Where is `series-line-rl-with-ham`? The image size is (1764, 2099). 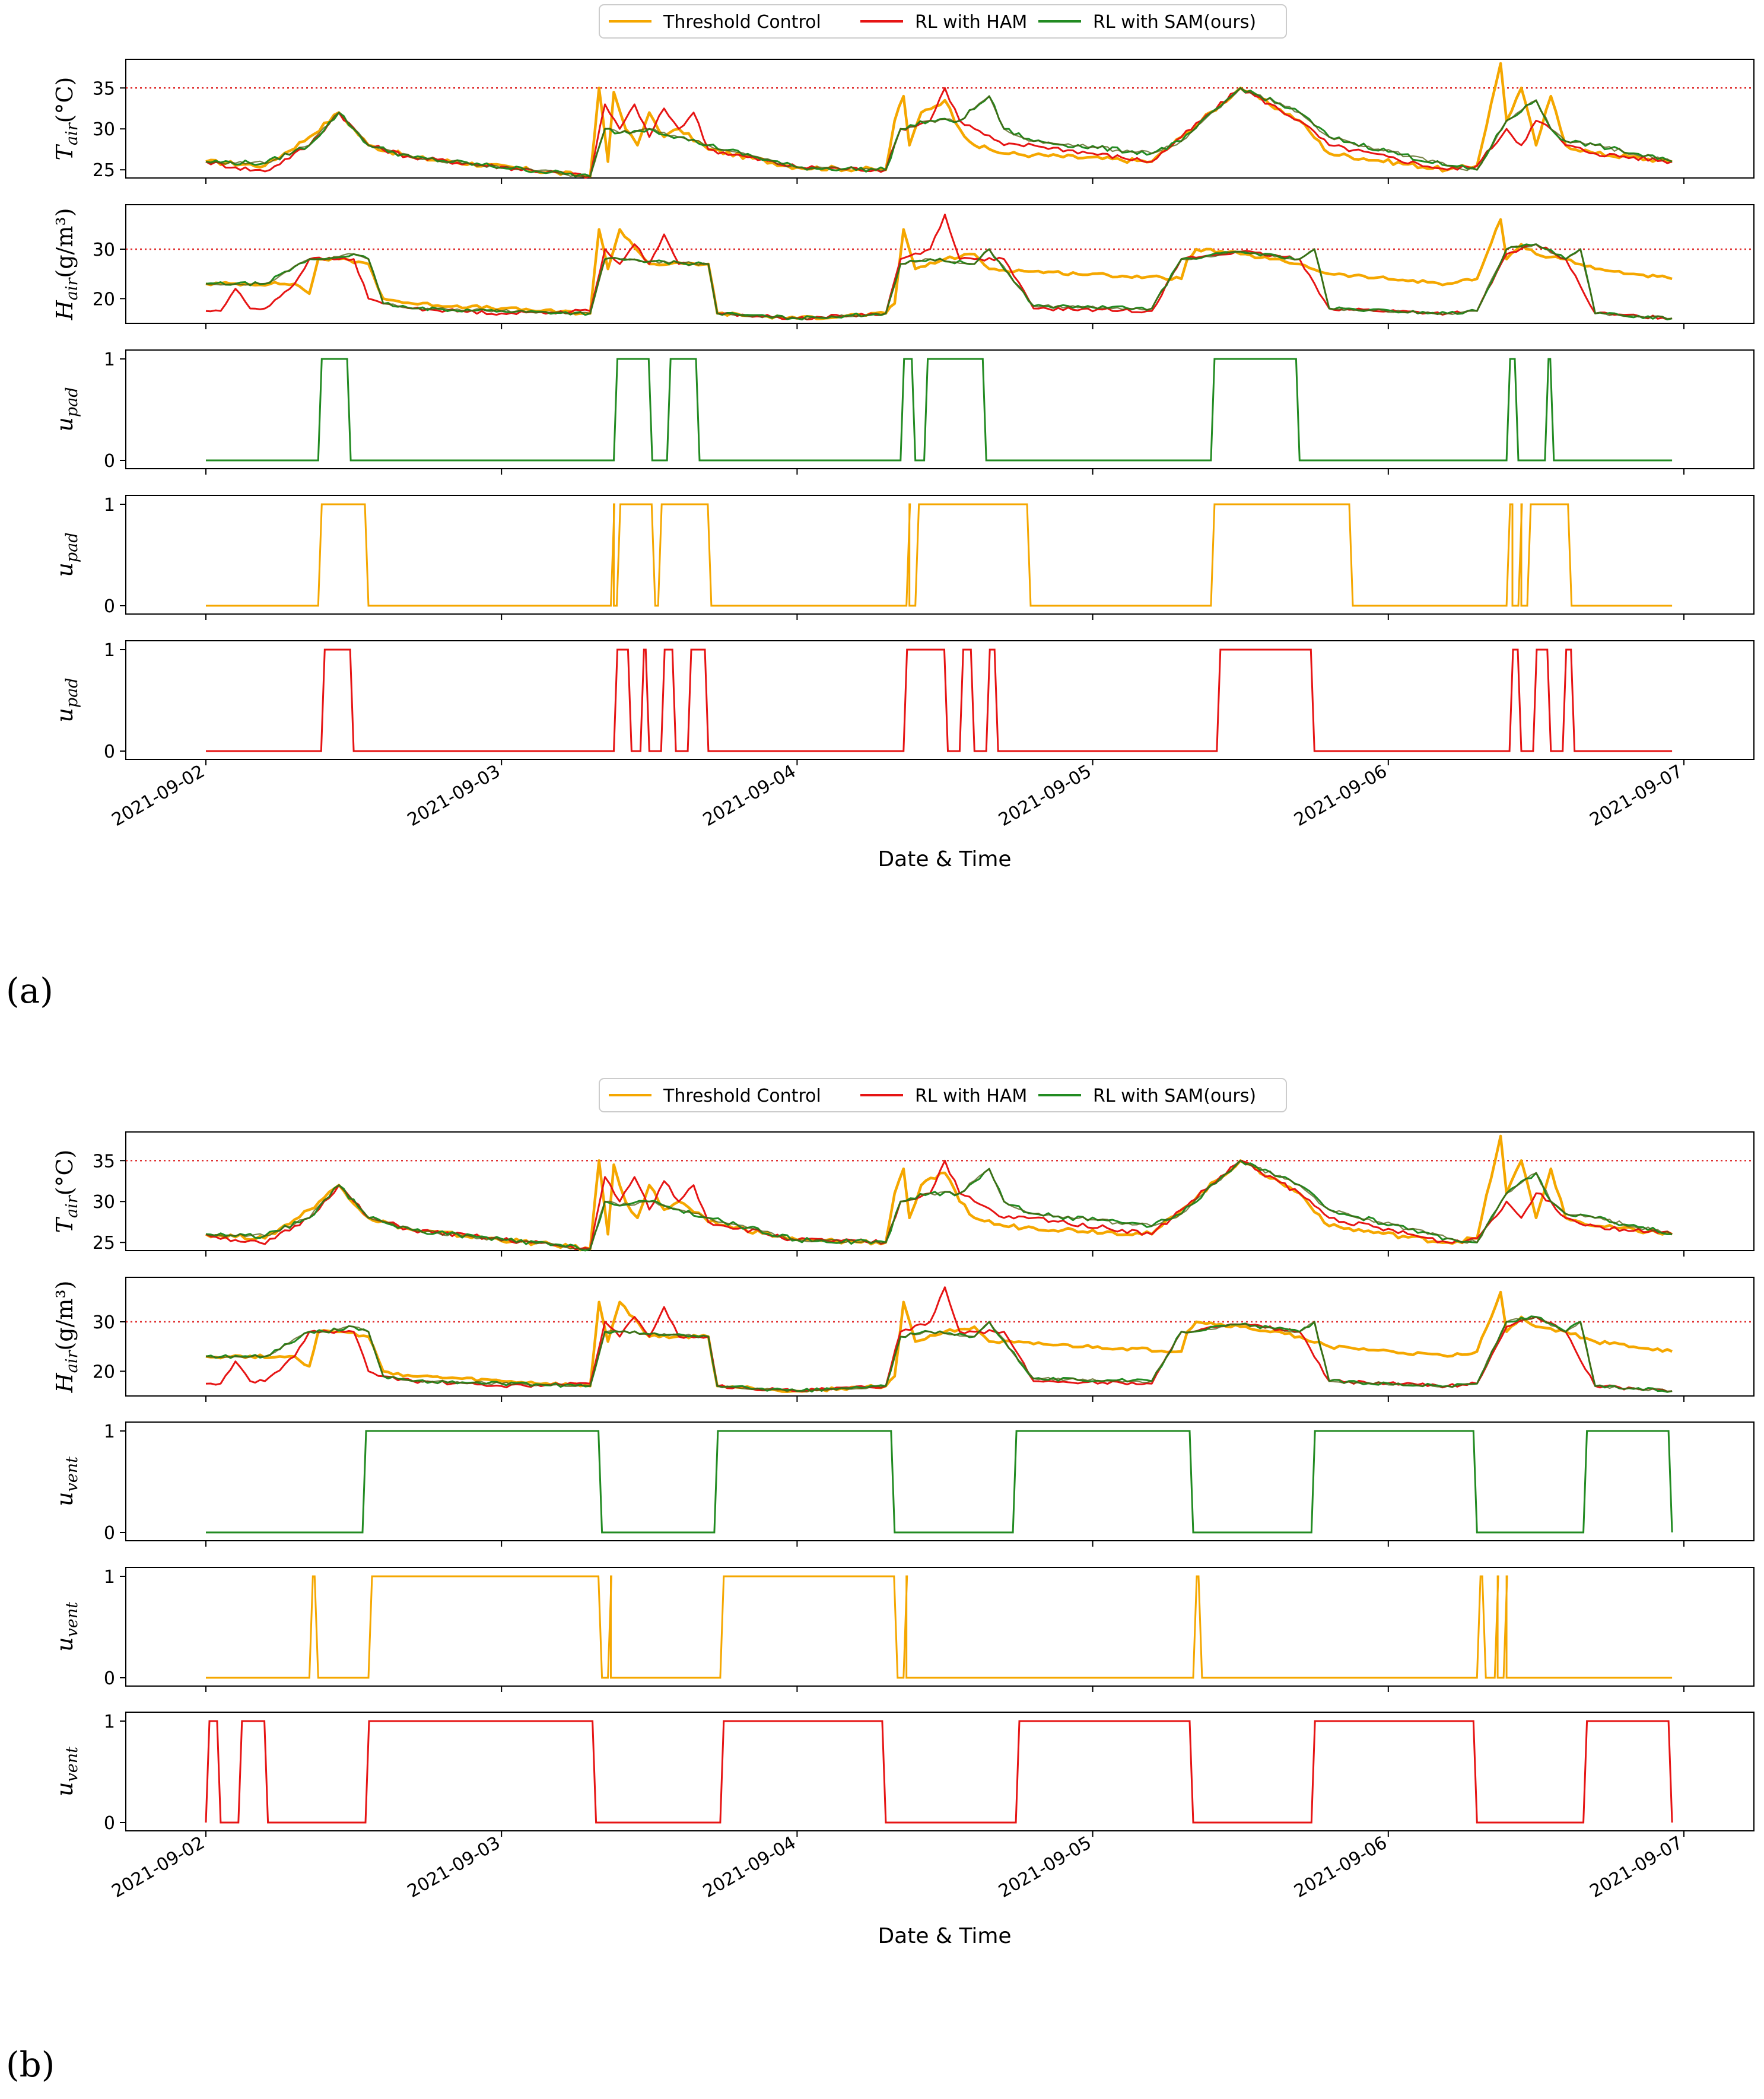 series-line-rl-with-ham is located at coordinates (939, 133).